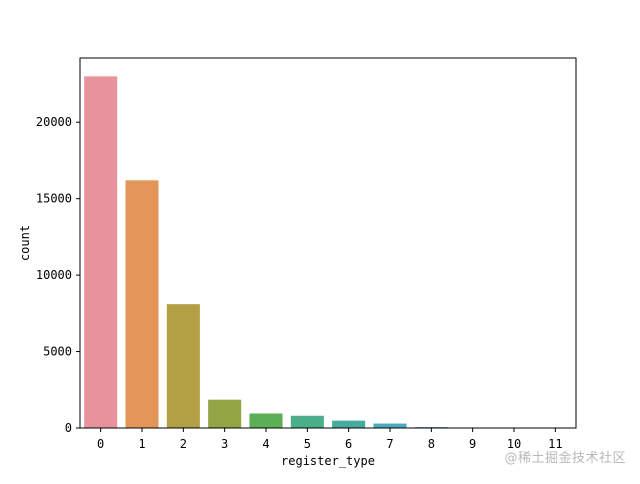 The width and height of the screenshot is (640, 484). Describe the element at coordinates (565, 456) in the screenshot. I see `watermark: @稀土掘金技术社区` at that location.